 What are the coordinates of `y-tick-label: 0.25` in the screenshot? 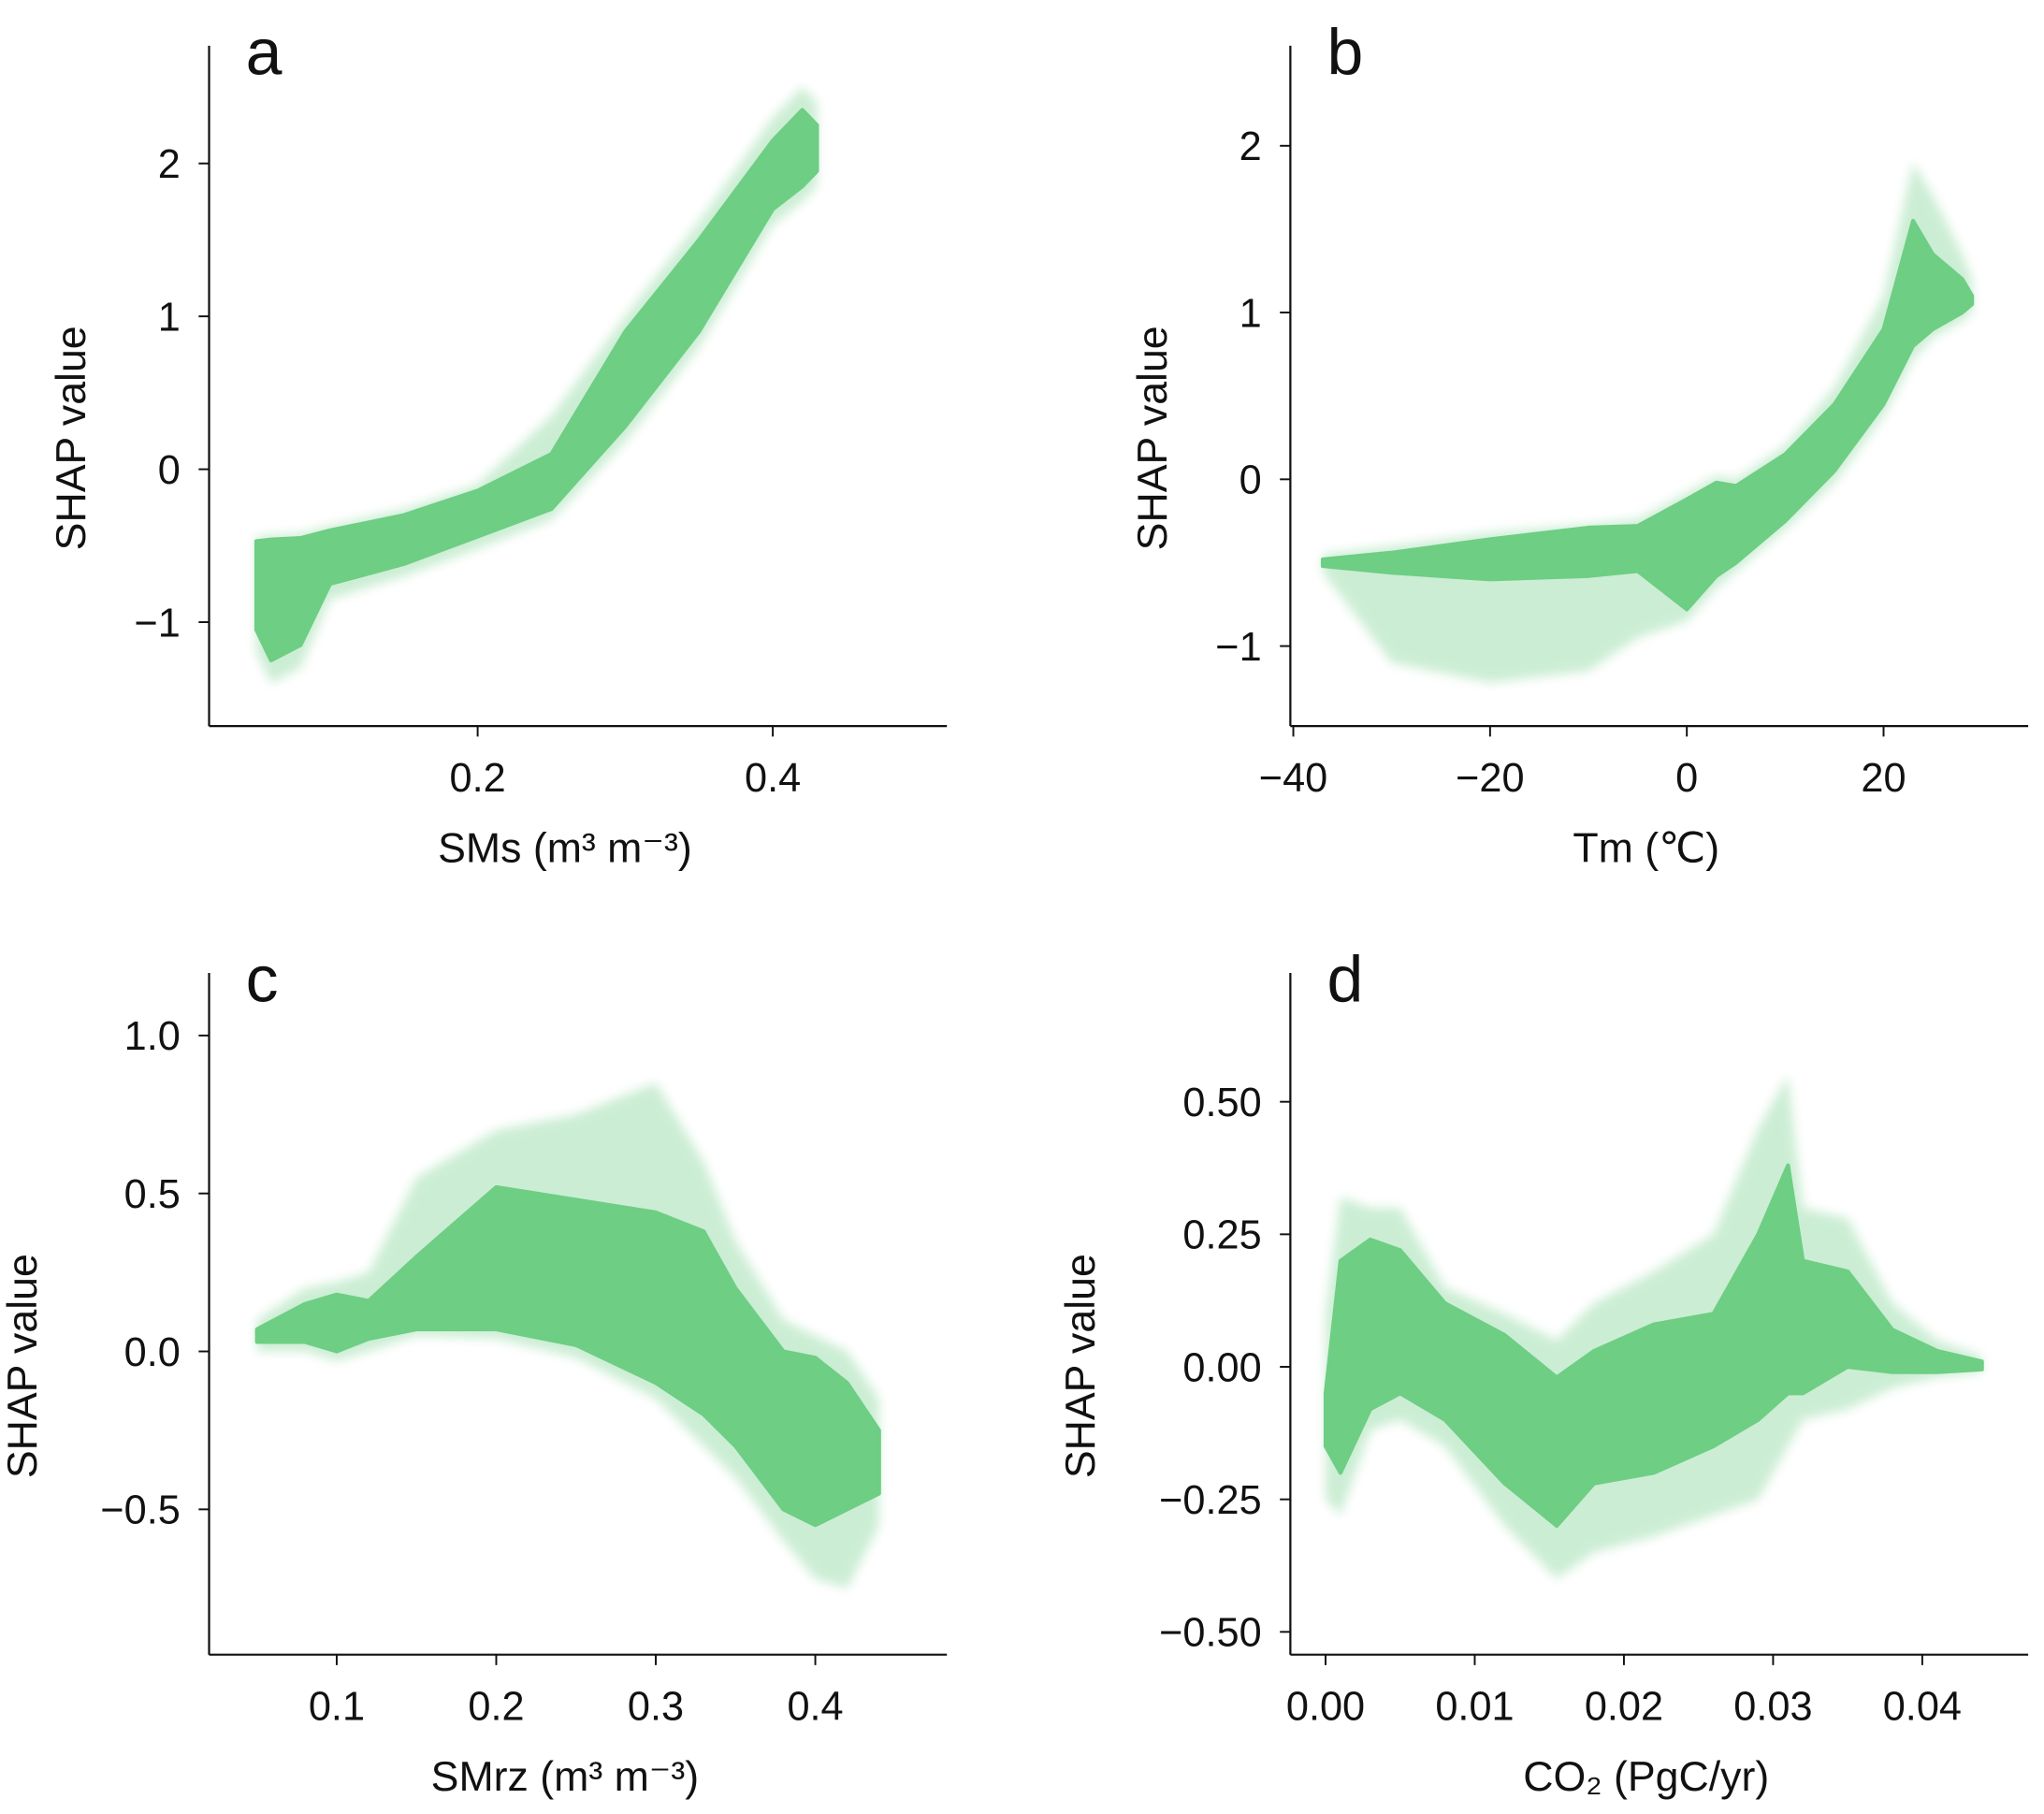 It's located at (1221, 1235).